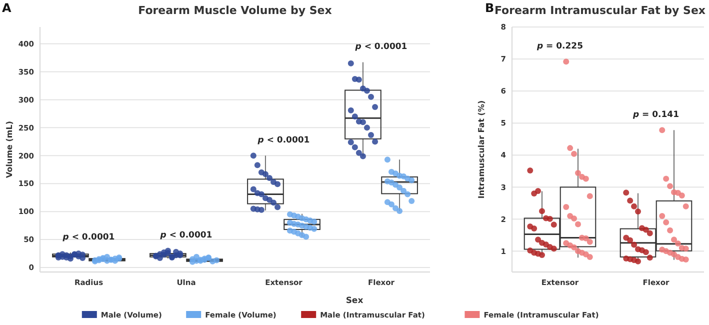 This screenshot has width=709, height=325. Describe the element at coordinates (489, 8) in the screenshot. I see `text: B` at that location.